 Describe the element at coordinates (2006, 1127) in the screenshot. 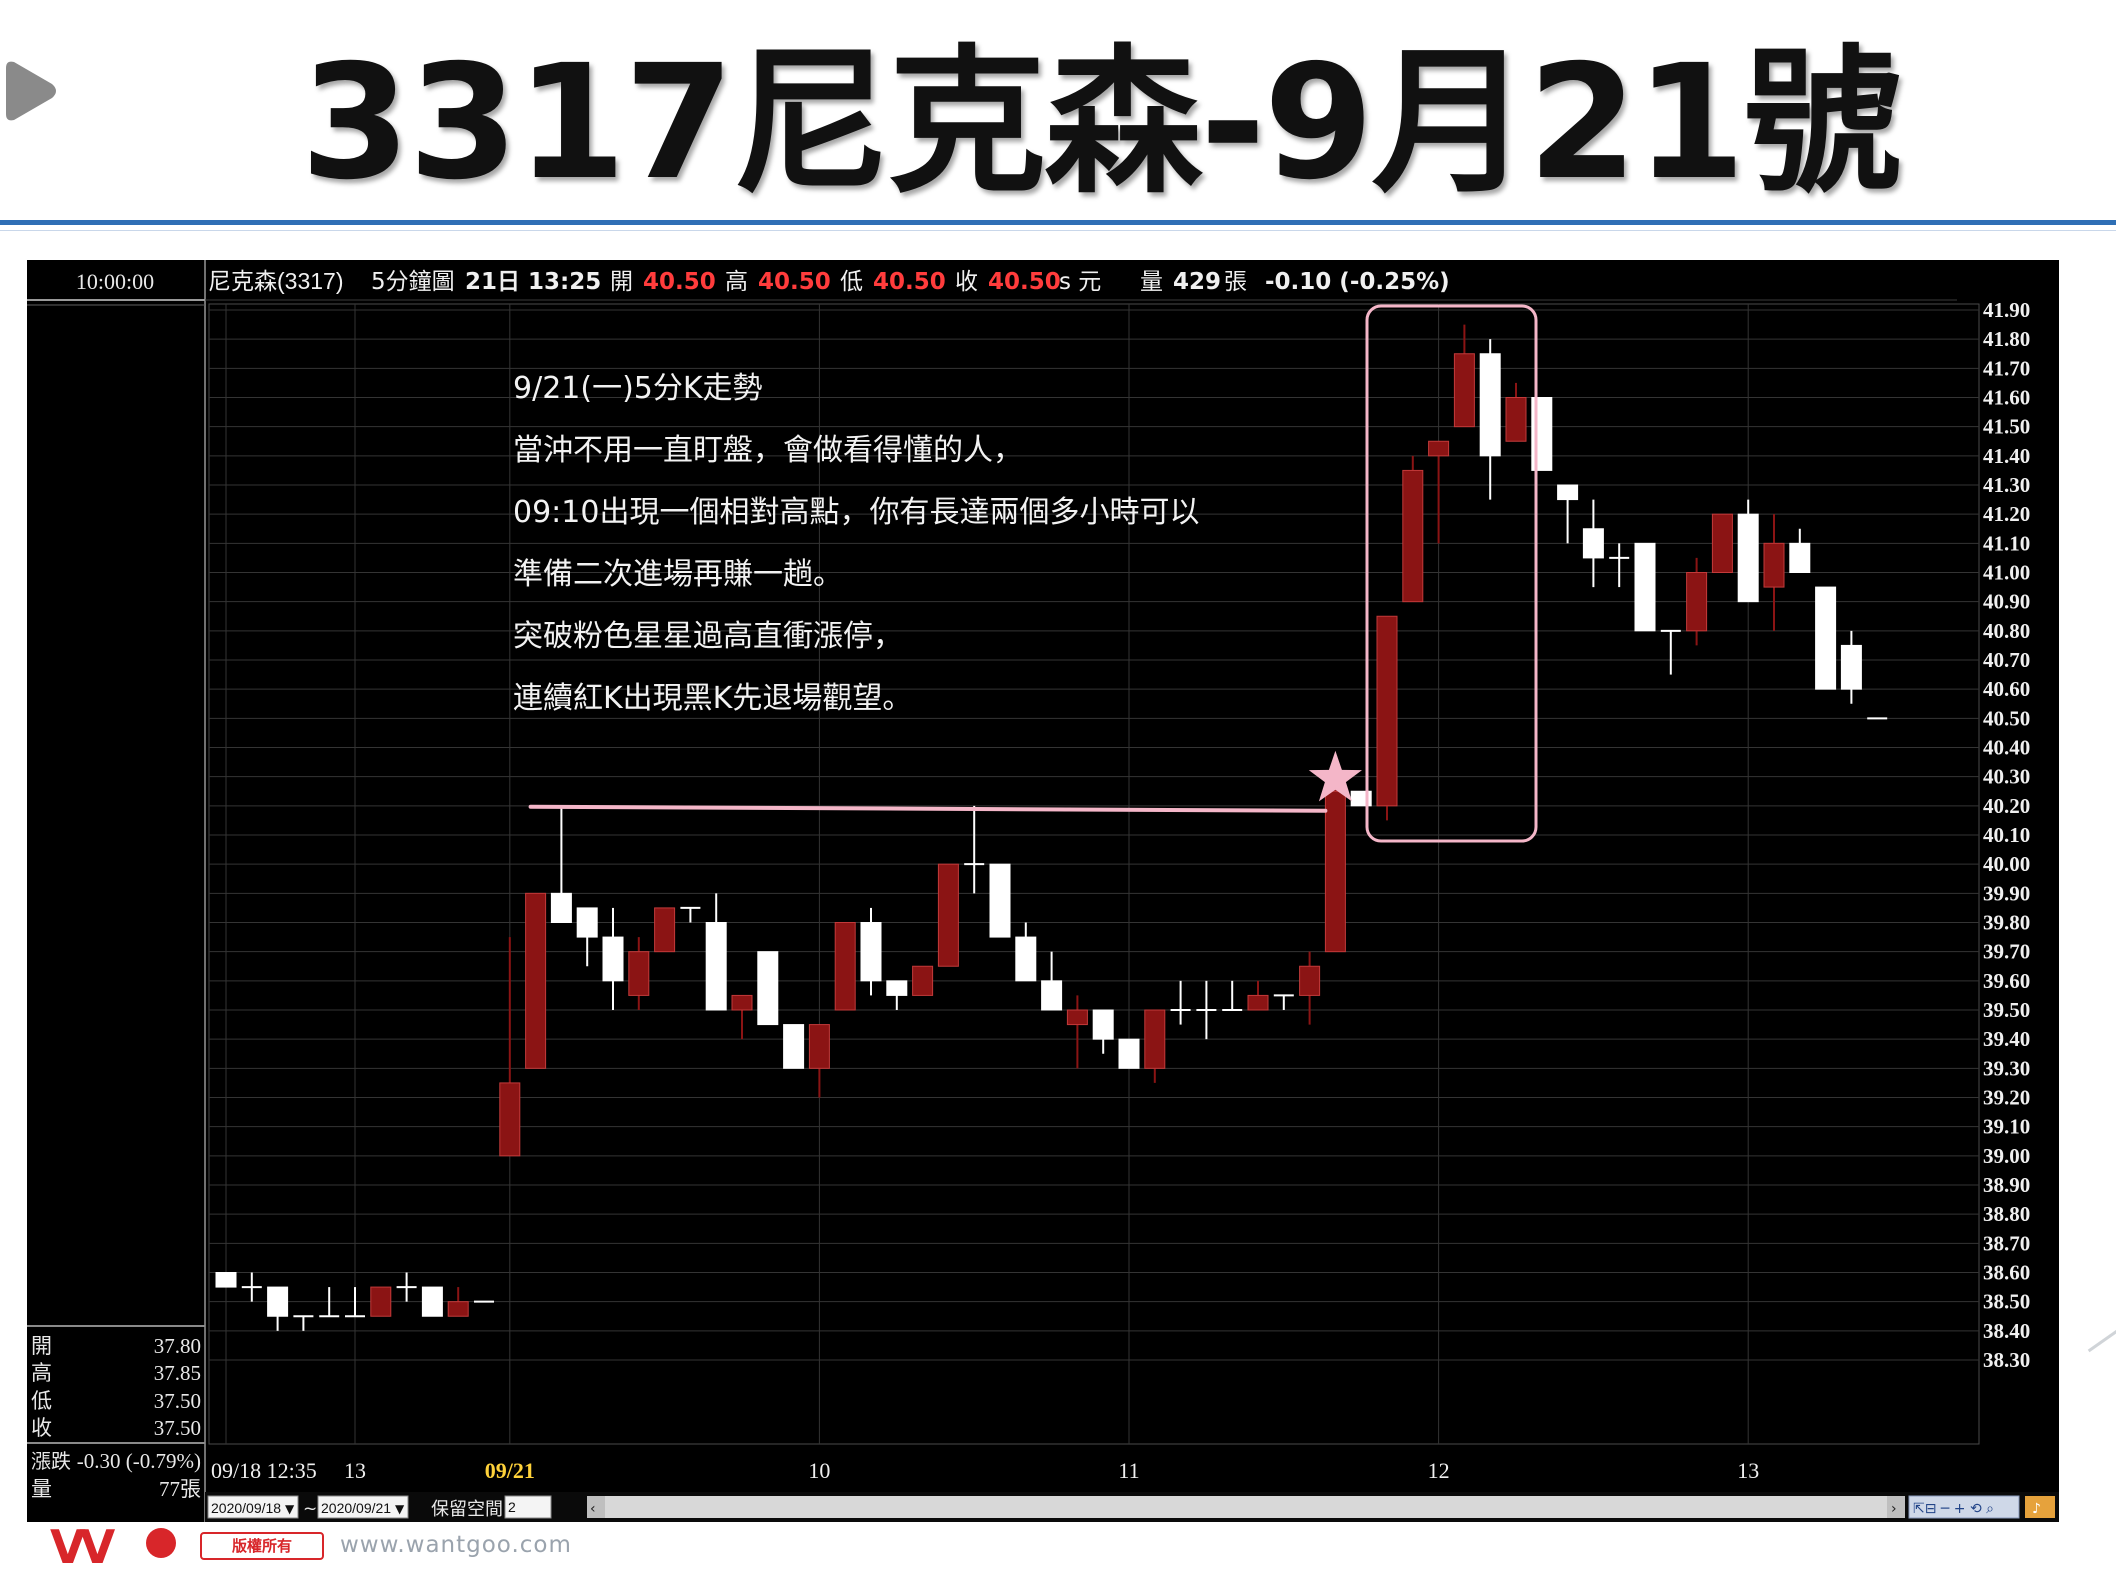

I see `y-tick-label: 39.10` at that location.